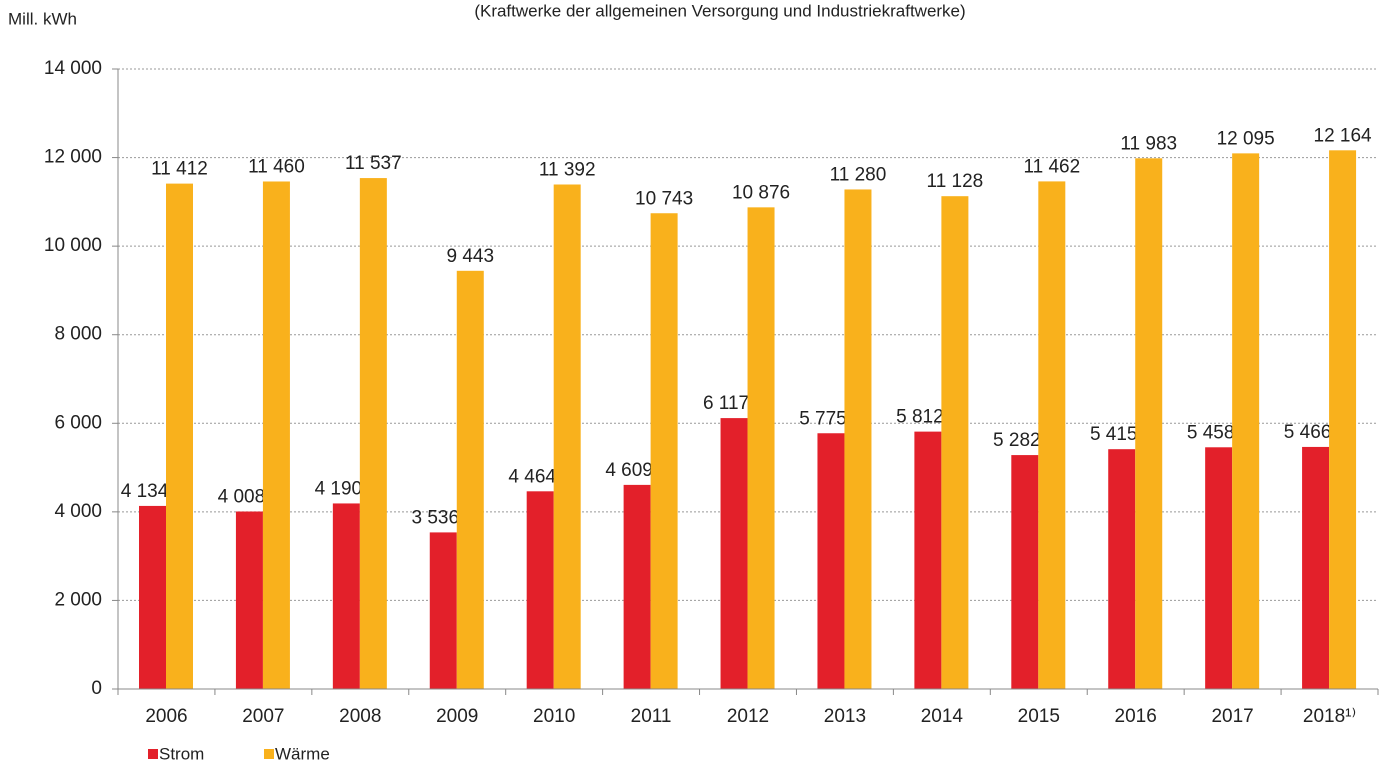 This screenshot has width=1382, height=767. Describe the element at coordinates (858, 174) in the screenshot. I see `value-label: 11 280` at that location.